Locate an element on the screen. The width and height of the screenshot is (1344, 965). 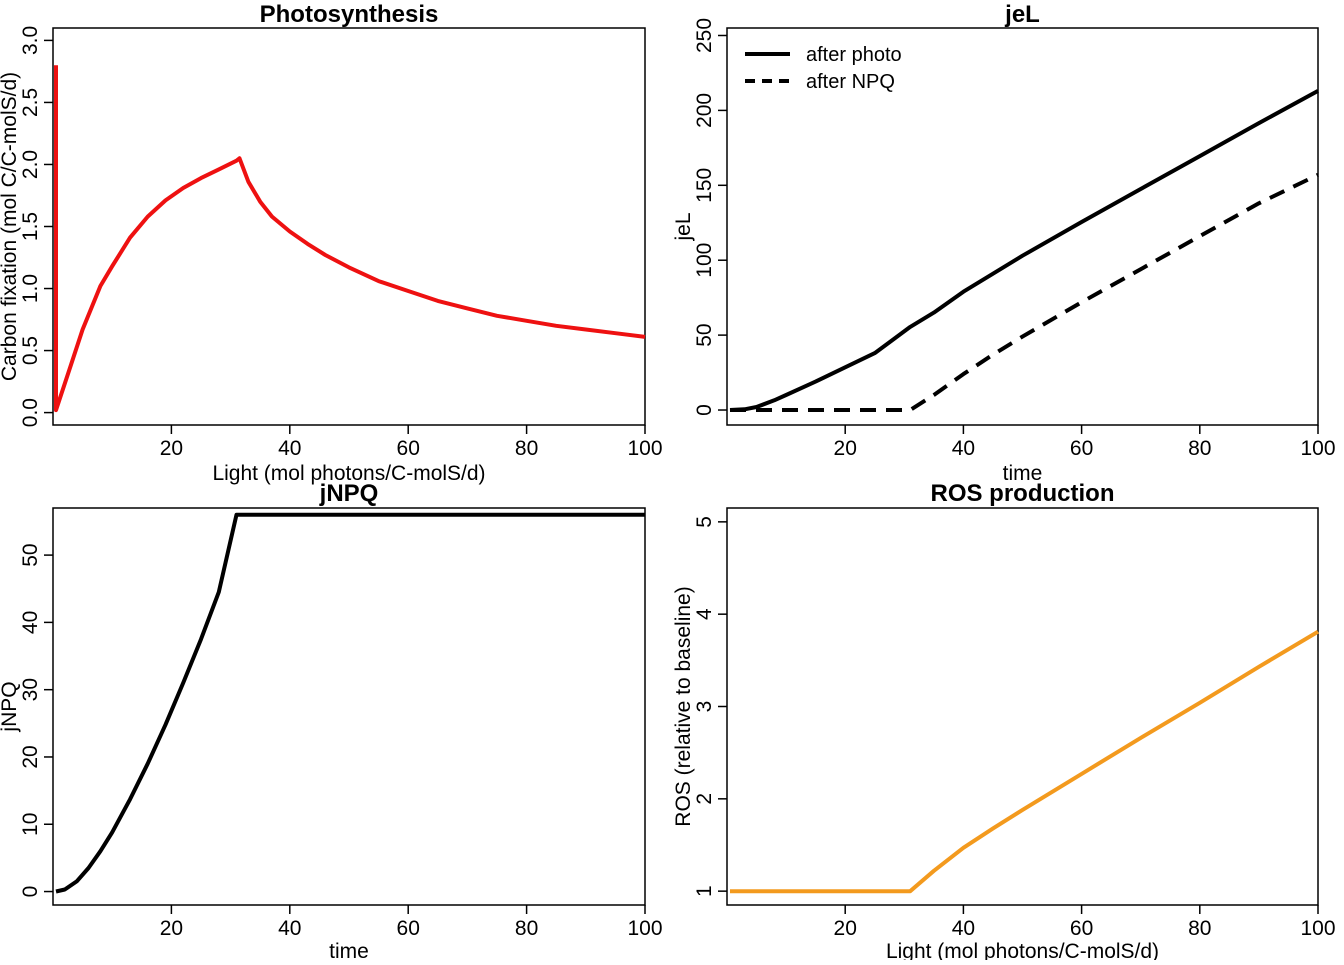
y-tick-label: 250 is located at coordinates (704, 35).